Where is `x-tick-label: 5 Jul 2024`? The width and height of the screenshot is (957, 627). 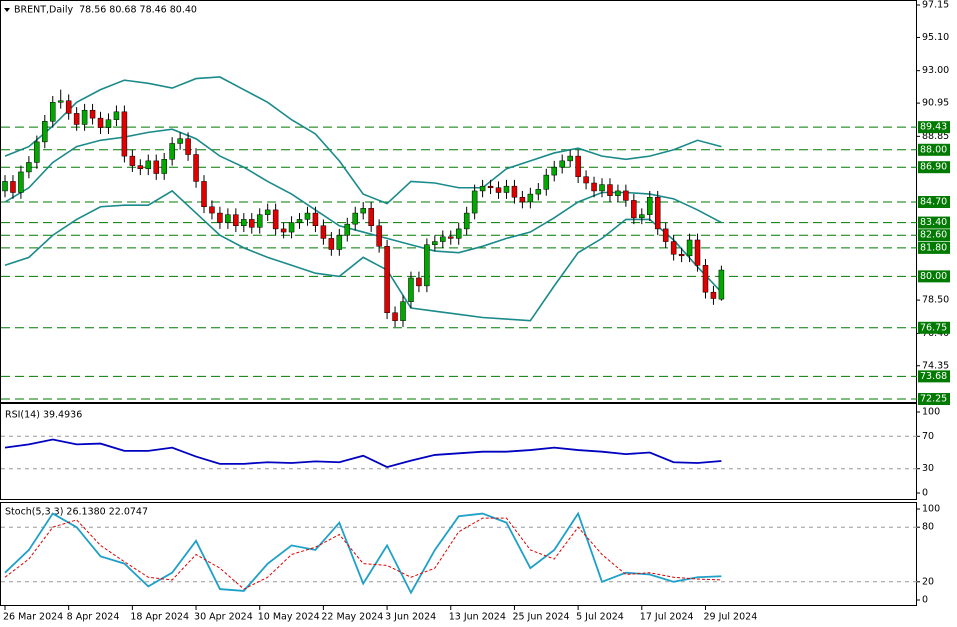
x-tick-label: 5 Jul 2024 is located at coordinates (600, 617).